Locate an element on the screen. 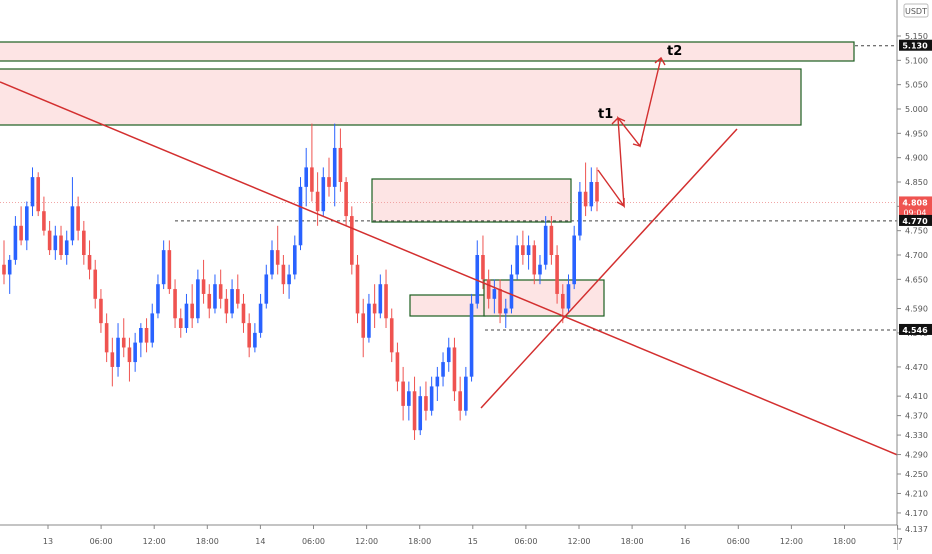 This screenshot has height=554, width=932. y-tick-label: 4.290 is located at coordinates (916, 455).